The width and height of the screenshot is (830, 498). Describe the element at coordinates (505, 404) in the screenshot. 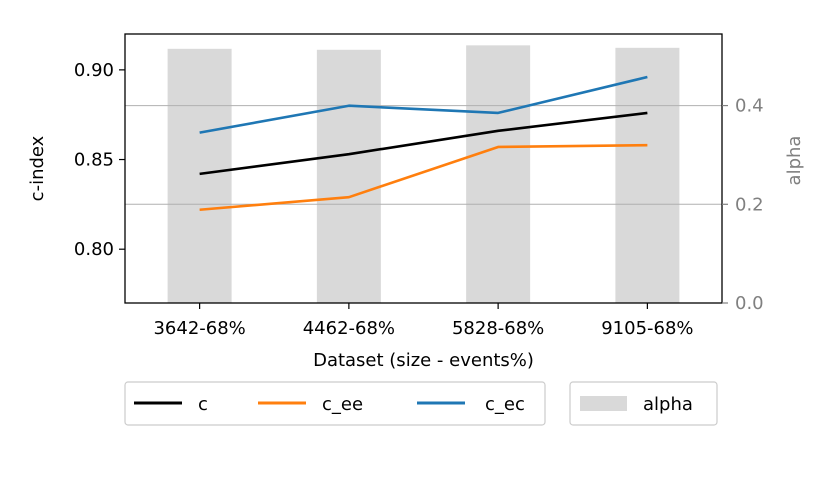

I see `legend-label-c-ec: c_ec` at that location.